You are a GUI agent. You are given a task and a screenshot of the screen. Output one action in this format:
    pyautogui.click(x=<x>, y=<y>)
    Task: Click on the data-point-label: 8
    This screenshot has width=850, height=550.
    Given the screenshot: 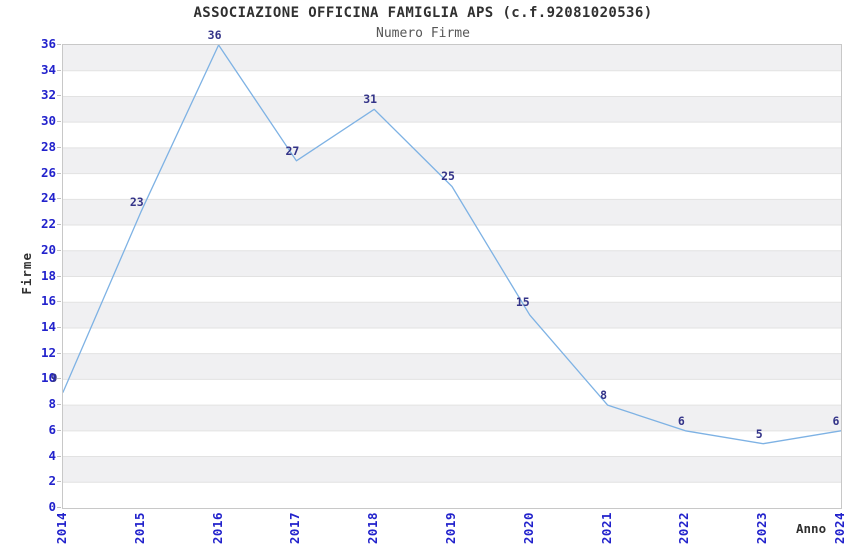 What is the action you would take?
    pyautogui.click(x=604, y=395)
    